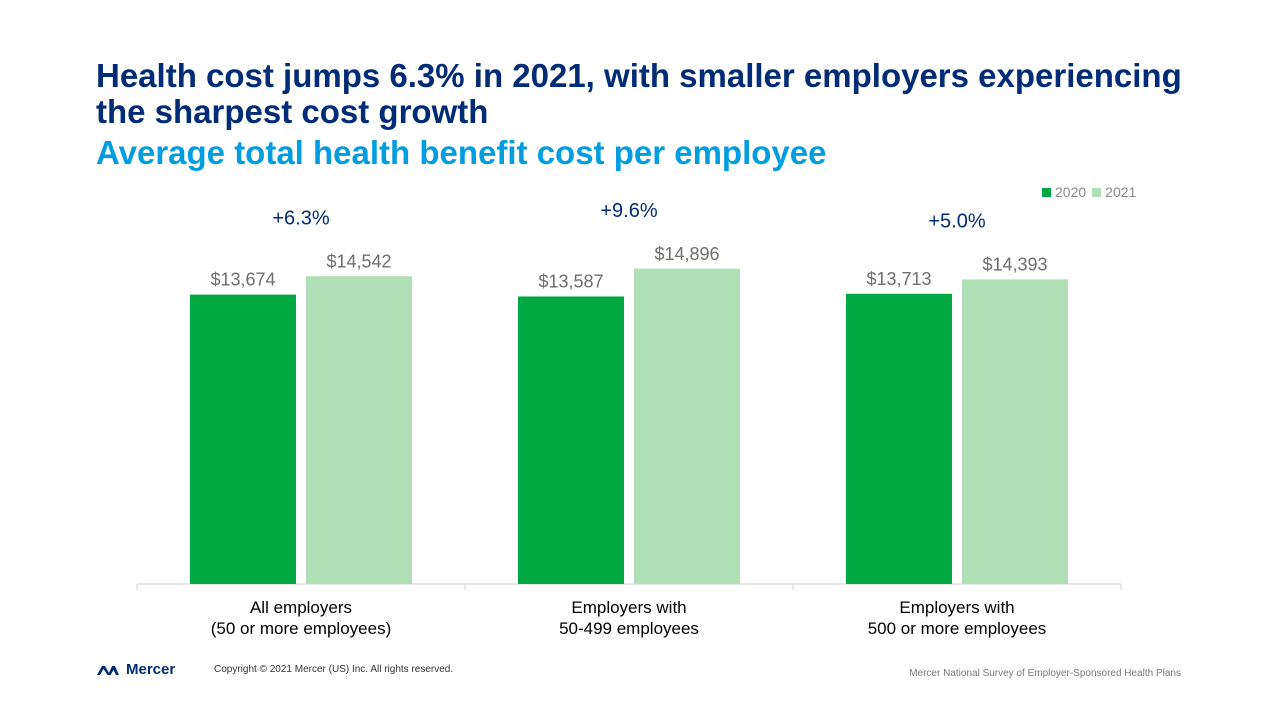 This screenshot has height=720, width=1280. I want to click on legend-label-2020: 2020, so click(1071, 192).